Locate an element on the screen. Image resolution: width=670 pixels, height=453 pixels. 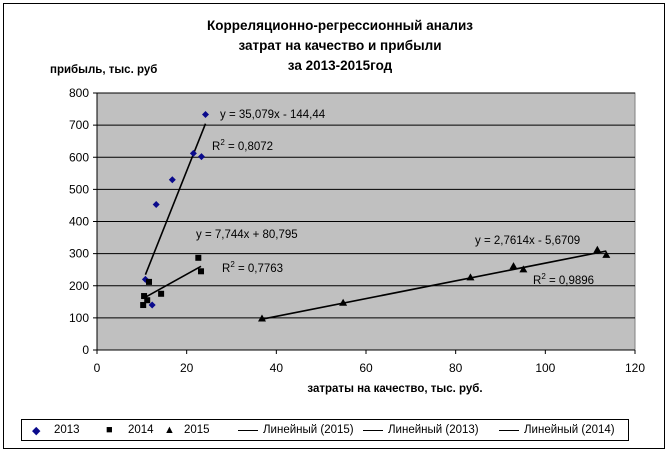
legend-marker-triangle: ▲ is located at coordinates (169, 430).